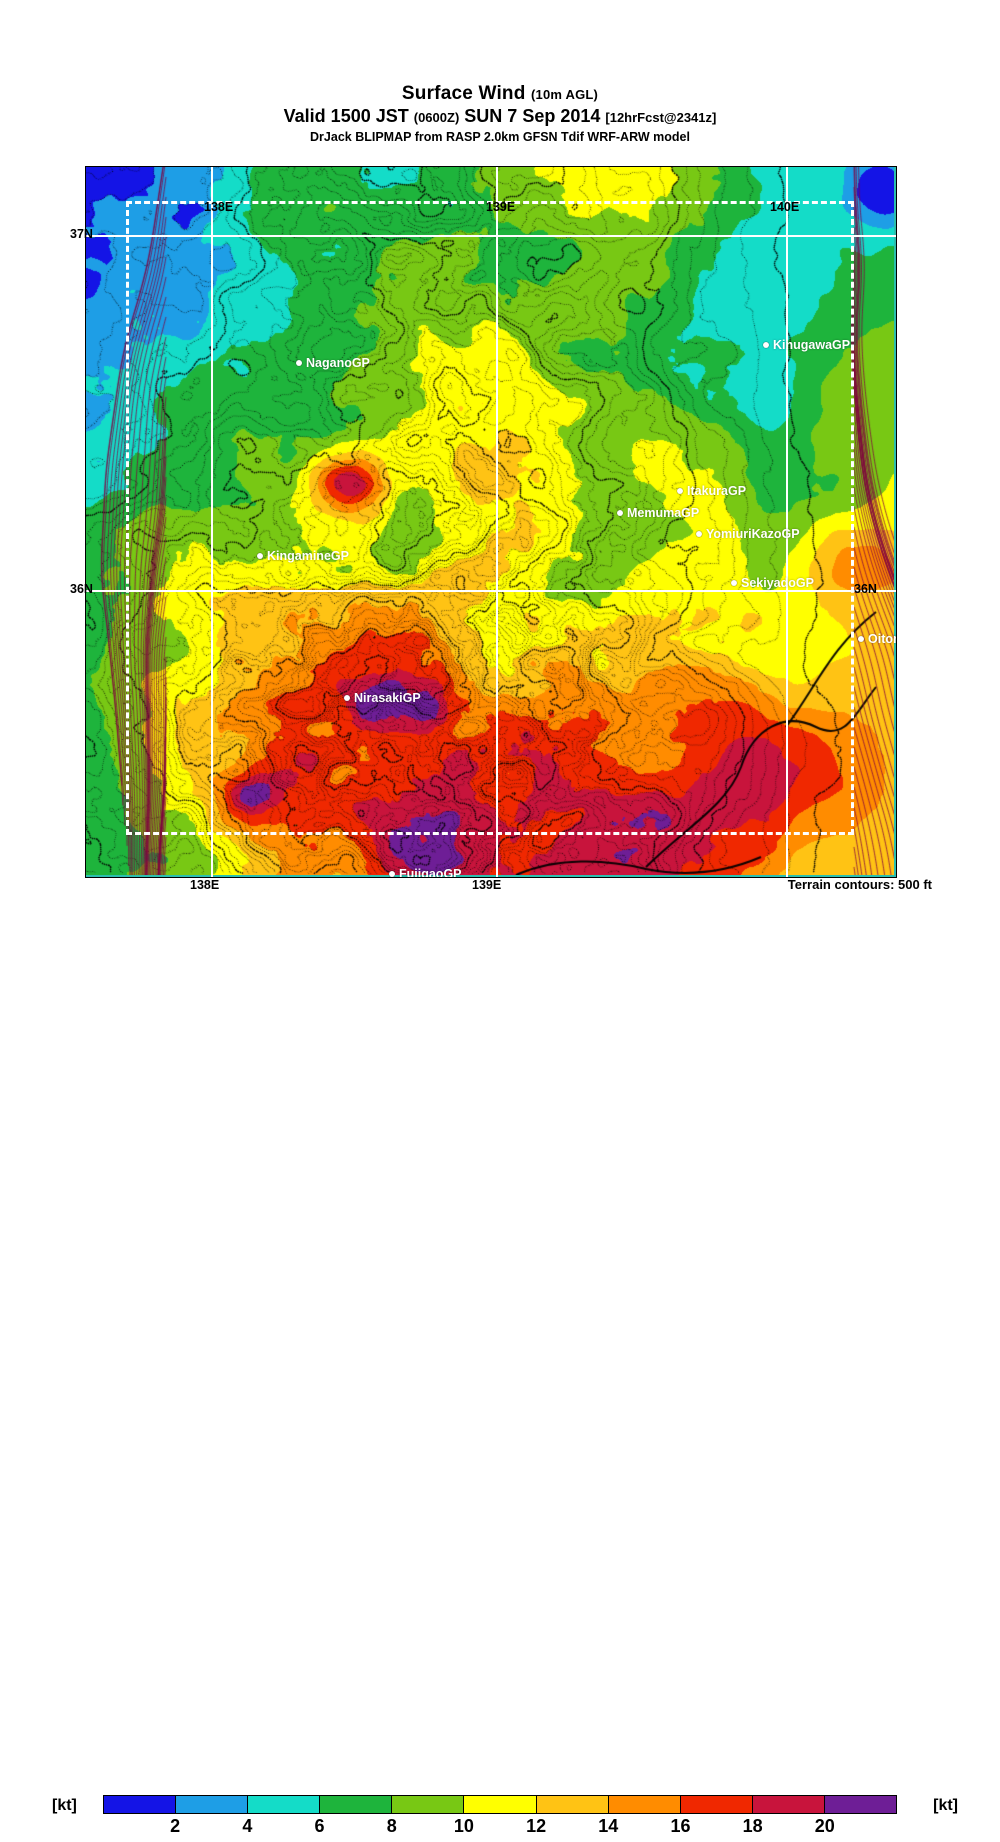 The image size is (1000, 1842). I want to click on station-label: MemumaGP, so click(663, 513).